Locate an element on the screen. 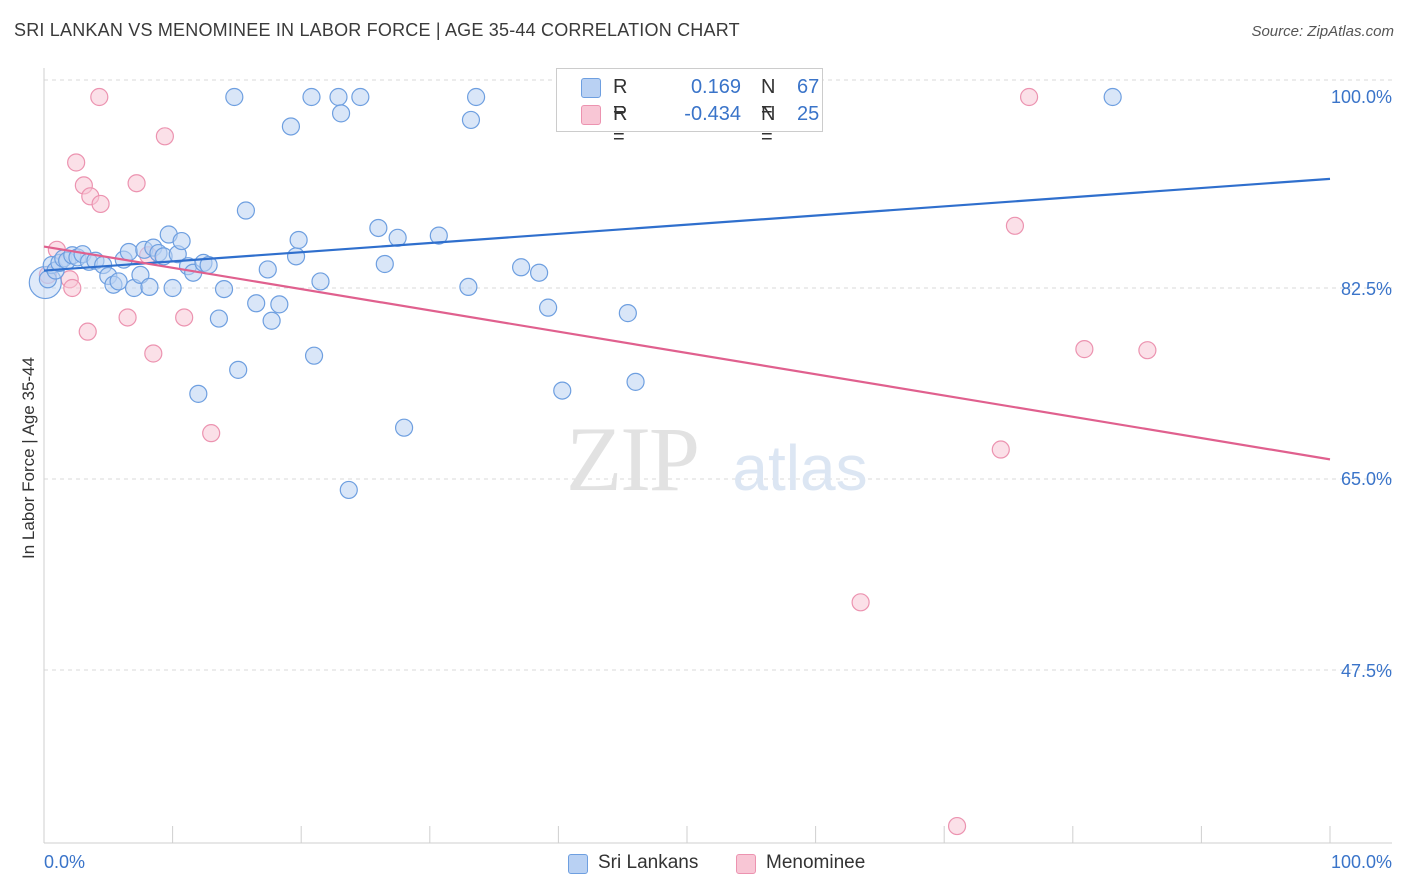  watermark-atlas: atlas is located at coordinates (799, 468).